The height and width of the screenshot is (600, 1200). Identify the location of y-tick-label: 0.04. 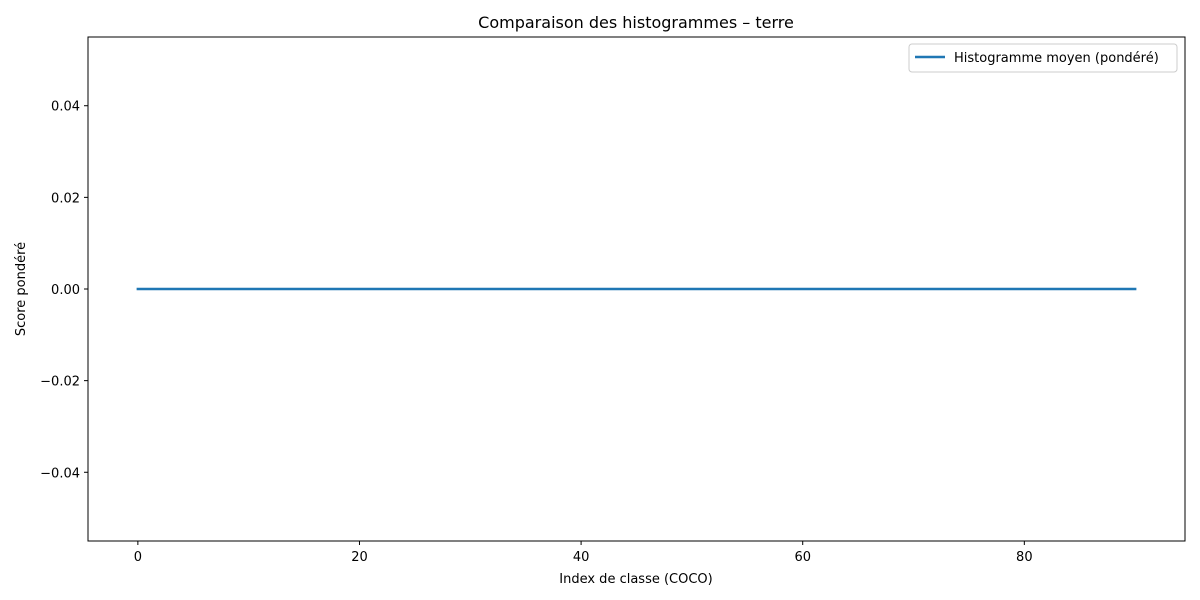
(65, 107).